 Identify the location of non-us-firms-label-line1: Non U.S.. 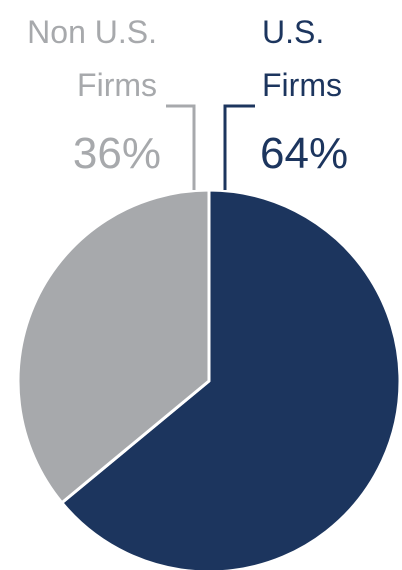
(92, 32).